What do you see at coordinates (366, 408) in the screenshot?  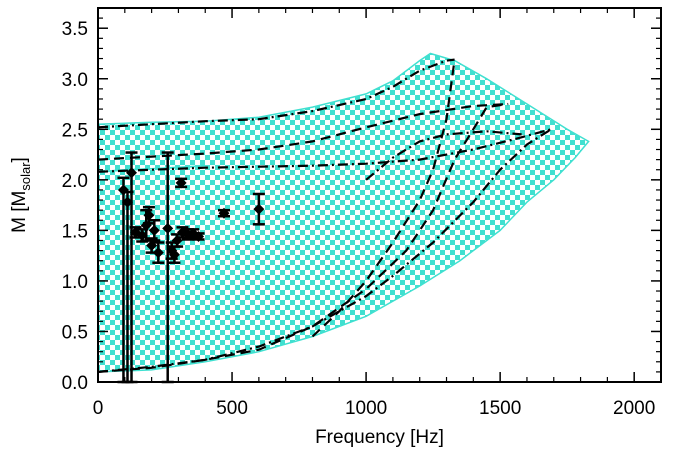 I see `x-tick-label: 1000` at bounding box center [366, 408].